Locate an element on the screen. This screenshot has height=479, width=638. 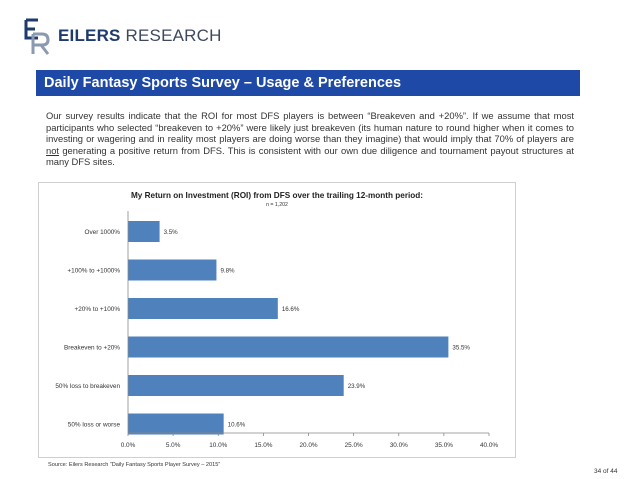
x-tick-label: 40.0% is located at coordinates (489, 445).